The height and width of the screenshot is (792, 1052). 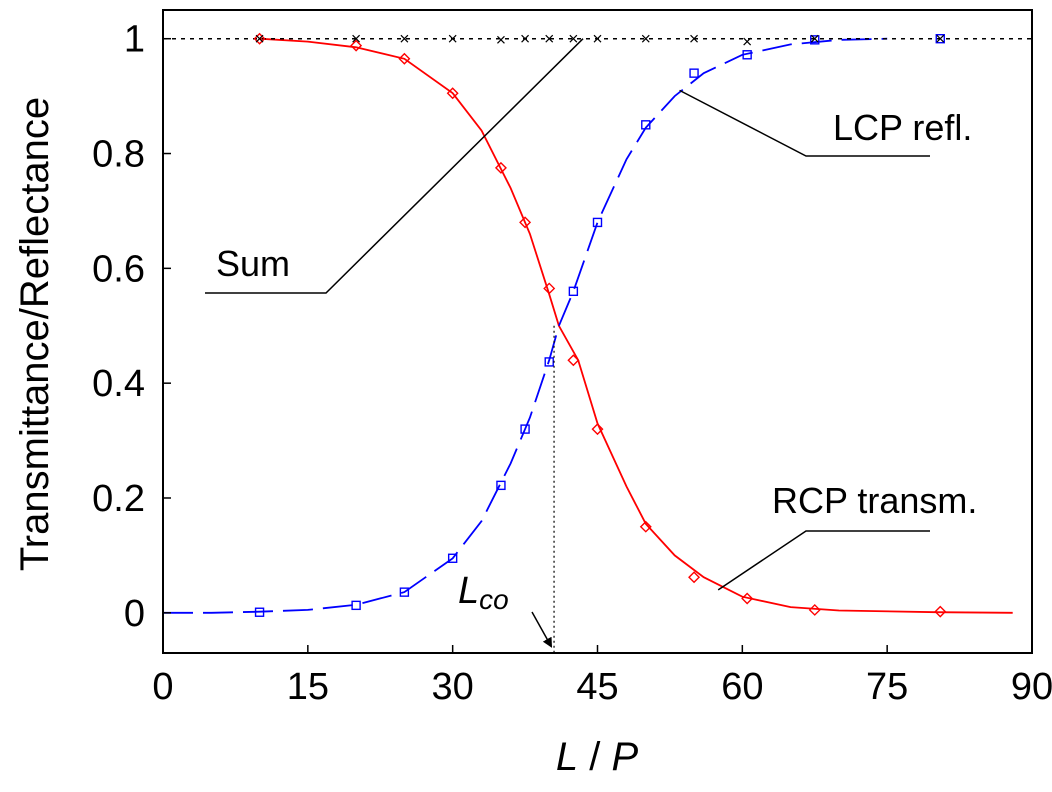 What do you see at coordinates (308, 687) in the screenshot?
I see `x-tick-label: 15` at bounding box center [308, 687].